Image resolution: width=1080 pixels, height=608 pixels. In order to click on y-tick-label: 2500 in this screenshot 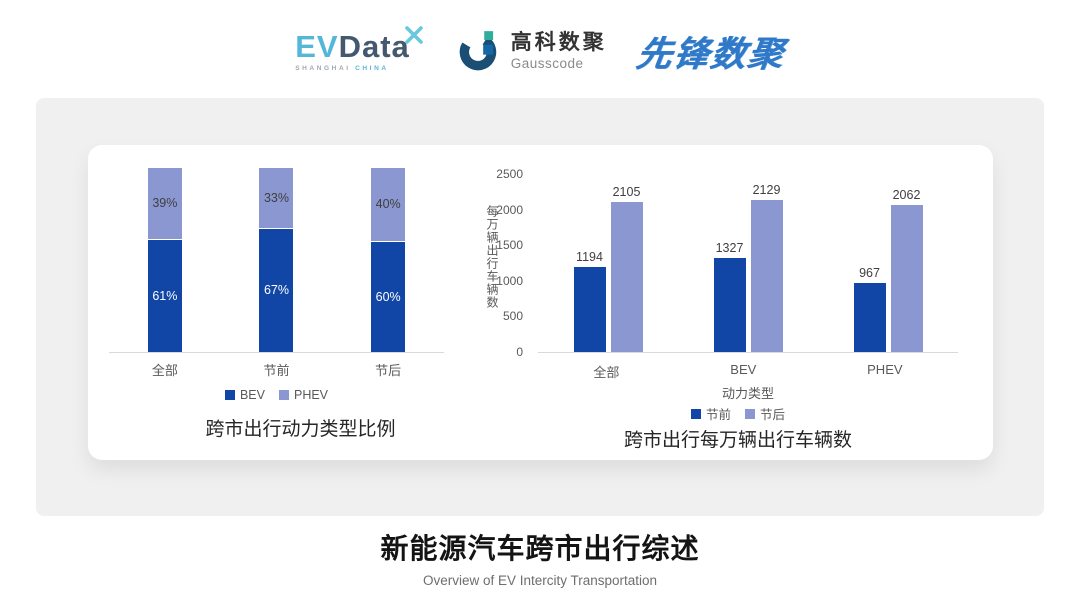, I will do `click(509, 174)`.